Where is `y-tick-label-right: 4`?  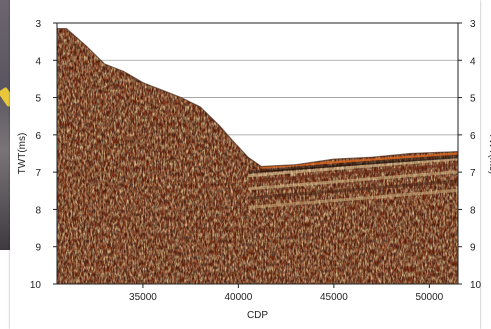
y-tick-label-right: 4 is located at coordinates (473, 61).